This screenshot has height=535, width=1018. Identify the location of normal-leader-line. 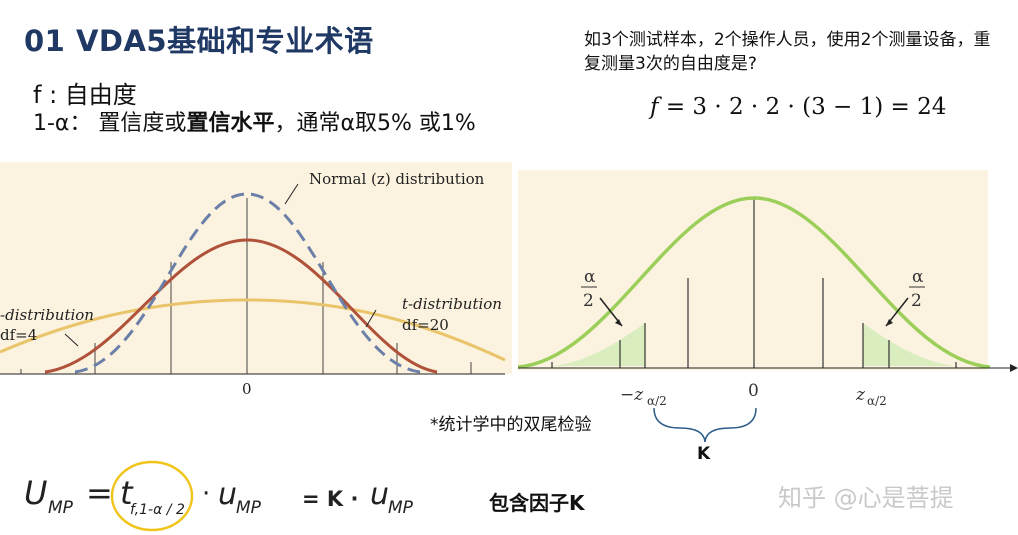
(291, 194).